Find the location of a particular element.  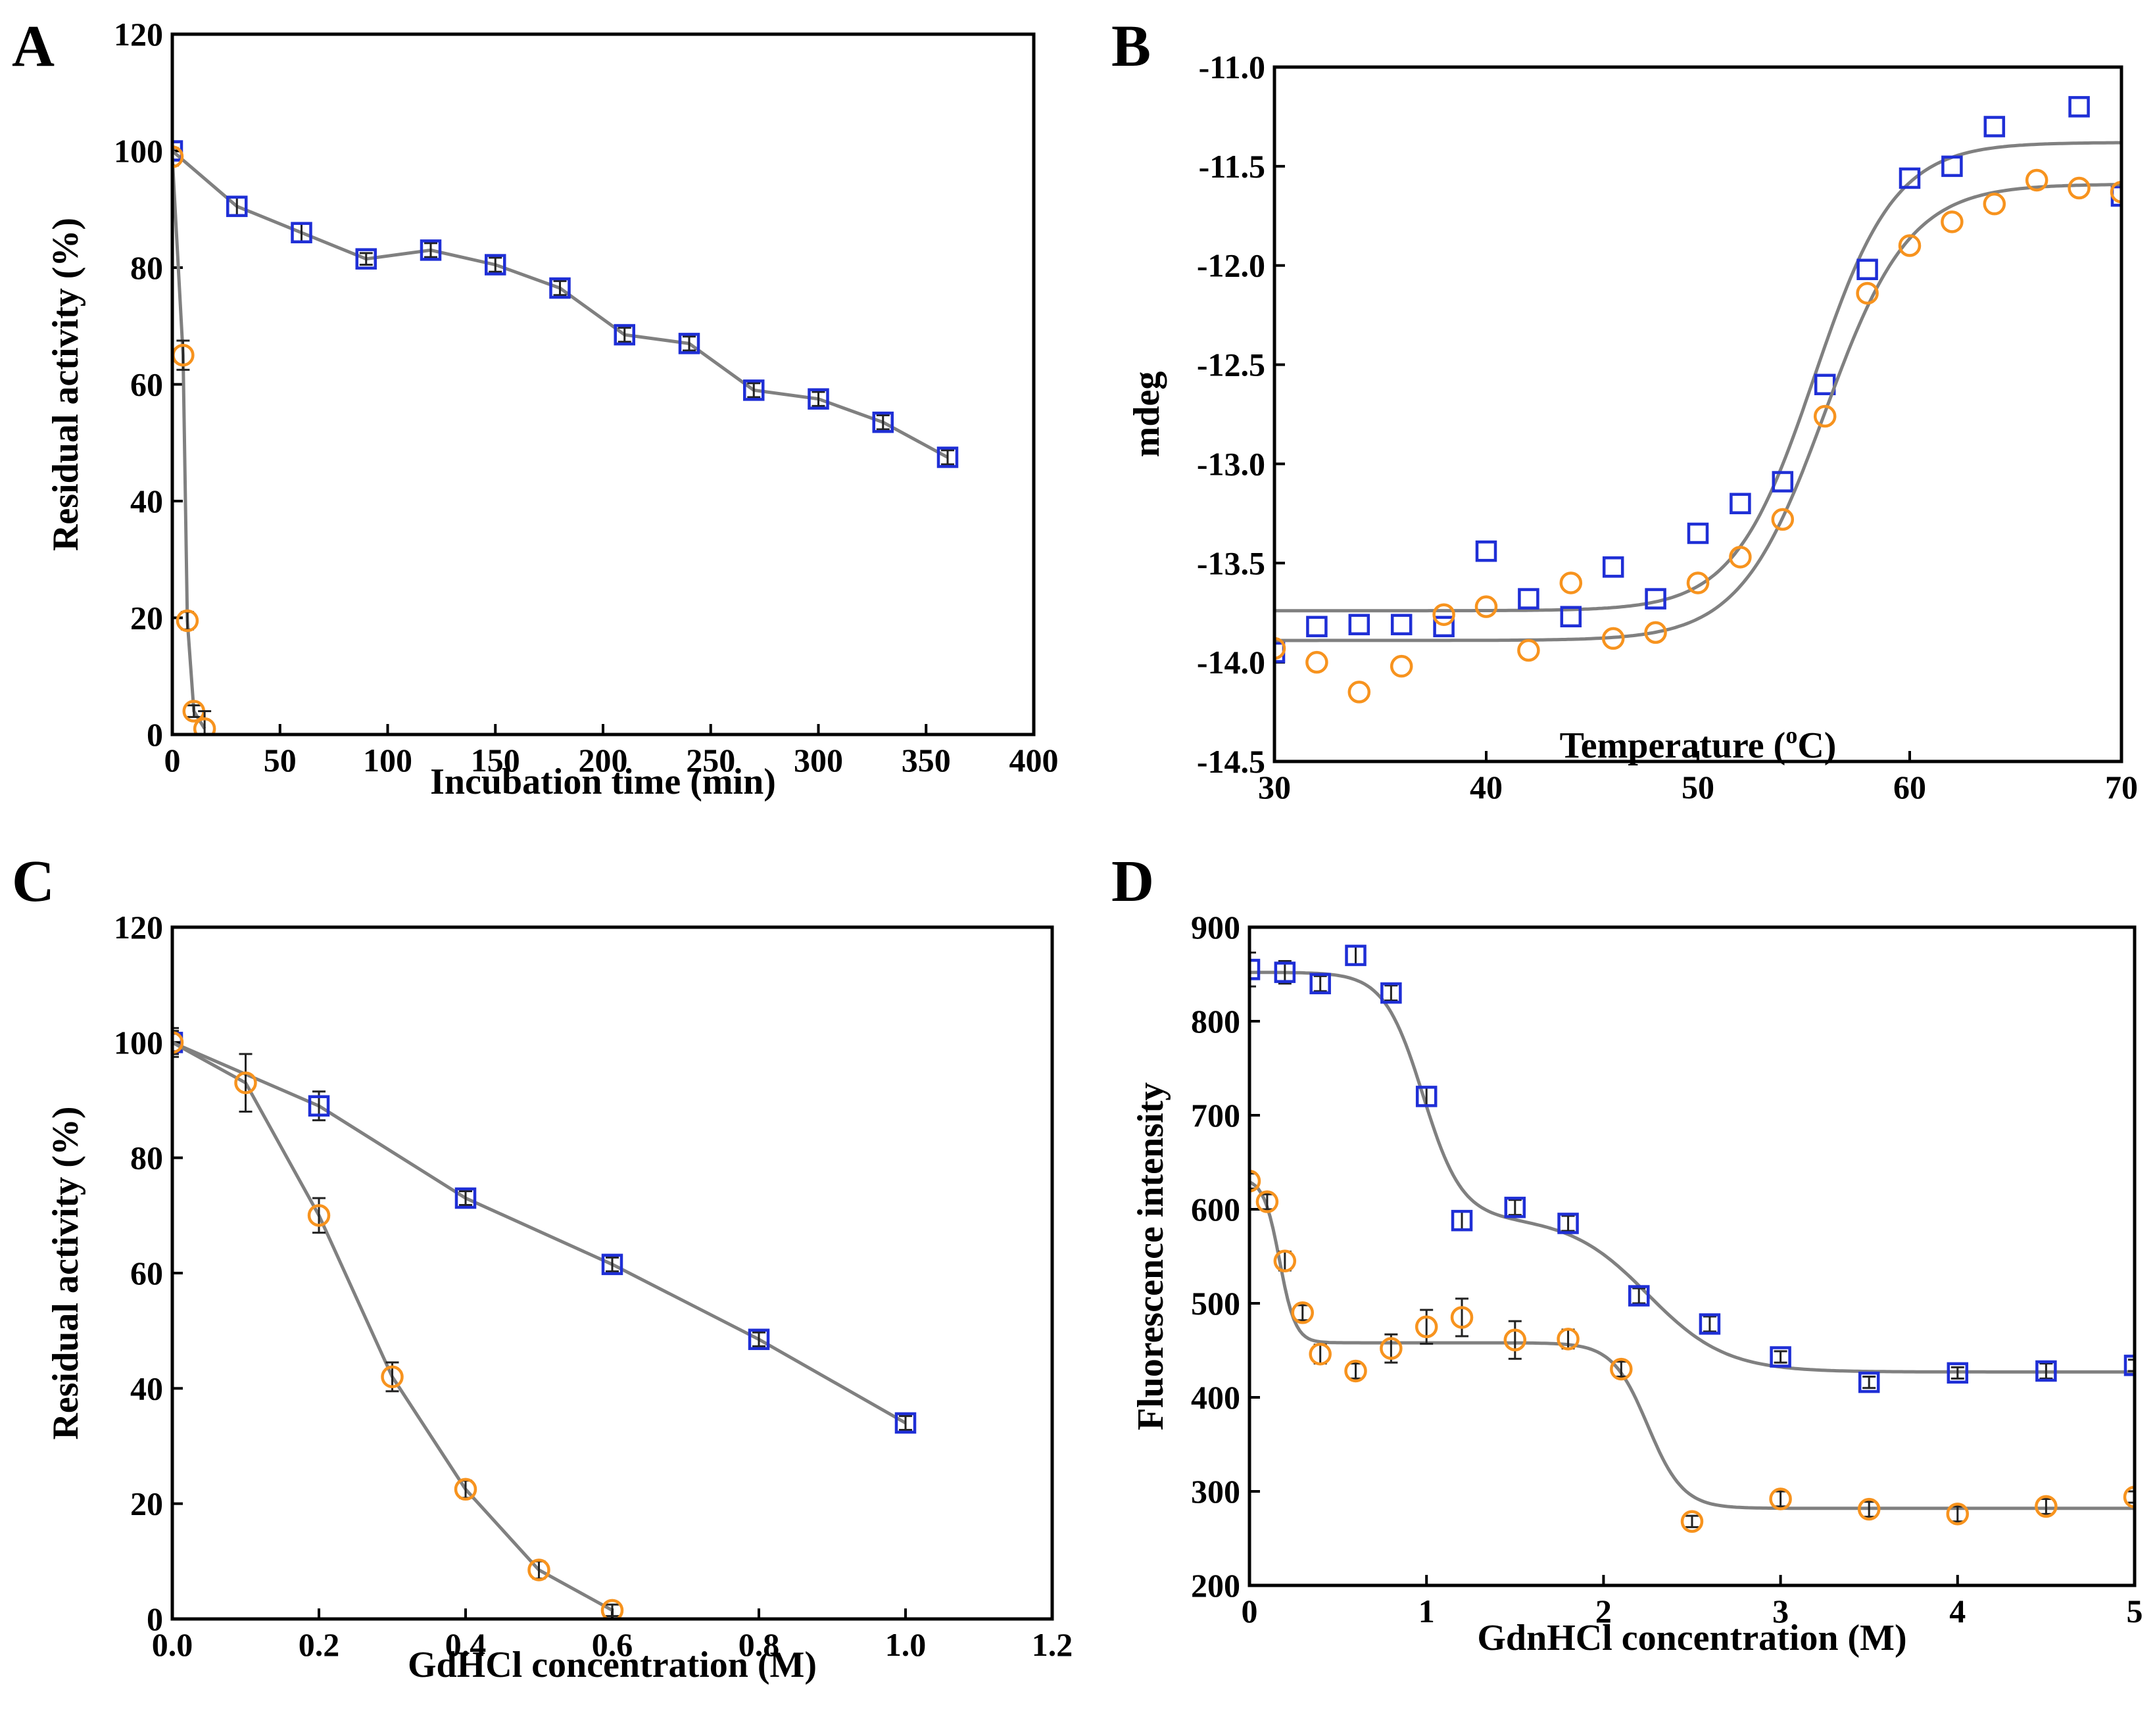

x-tick-label: 50 is located at coordinates (280, 760).